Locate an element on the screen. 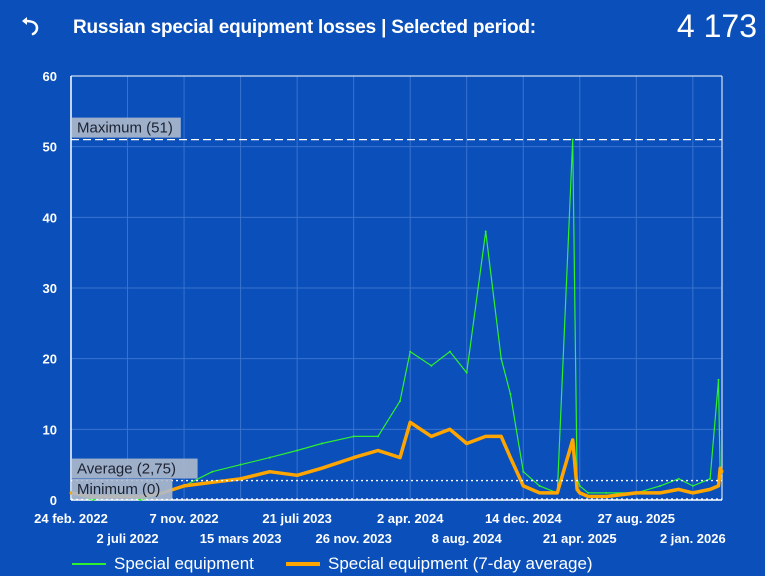  legend-item-average: Special equipment (7-day average) is located at coordinates (439, 564).